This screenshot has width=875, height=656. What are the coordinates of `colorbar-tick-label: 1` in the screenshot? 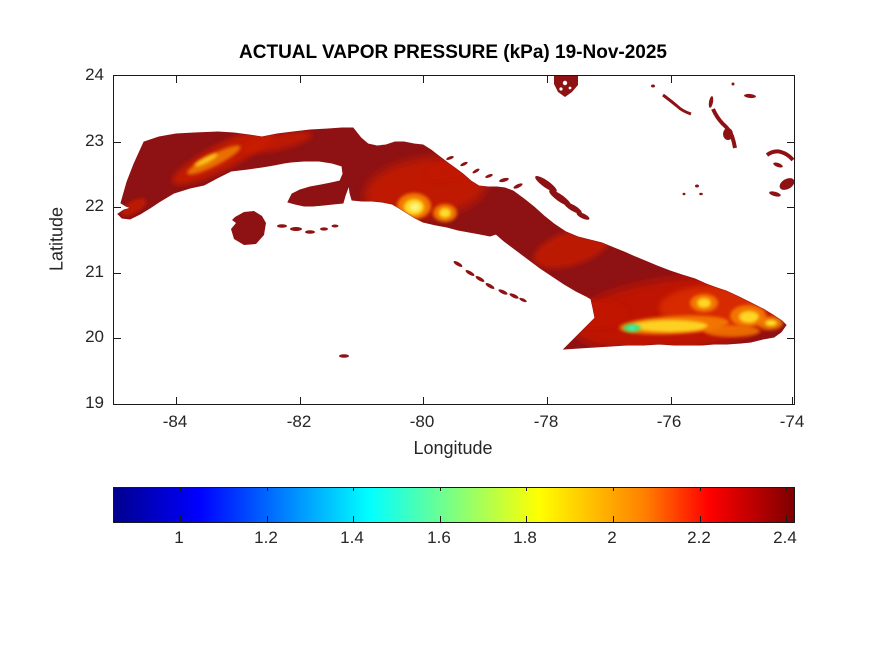 It's located at (179, 537).